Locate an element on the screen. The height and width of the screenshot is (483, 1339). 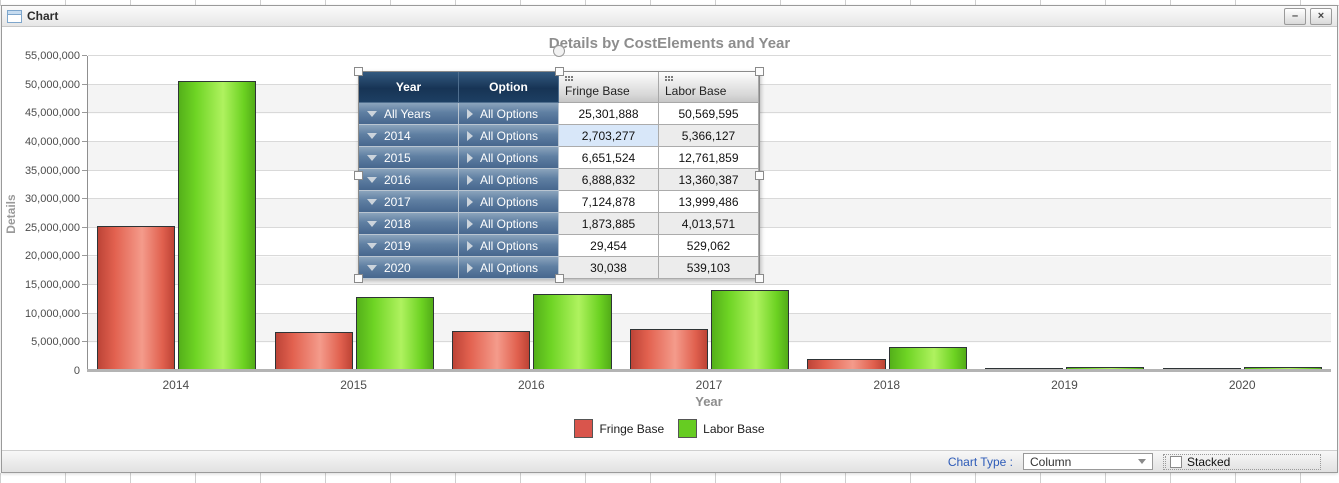
x-axis-line is located at coordinates (709, 370).